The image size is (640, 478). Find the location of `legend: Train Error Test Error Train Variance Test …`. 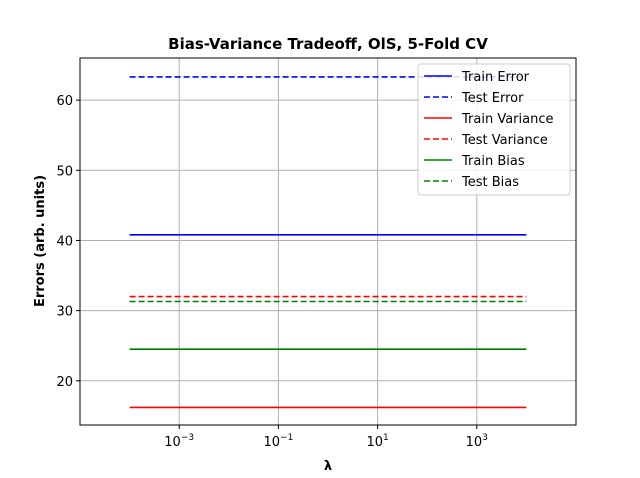

legend: Train Error Test Error Train Variance Test … is located at coordinates (494, 129).